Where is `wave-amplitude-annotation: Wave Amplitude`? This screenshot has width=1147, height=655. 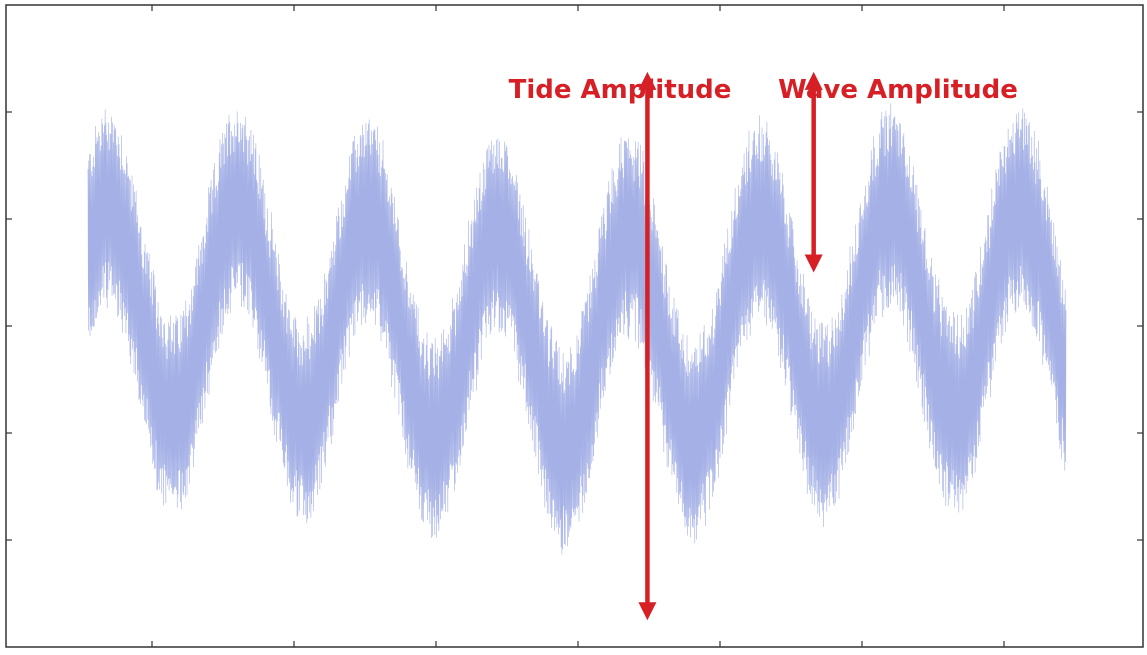
wave-amplitude-annotation: Wave Amplitude is located at coordinates (898, 172).